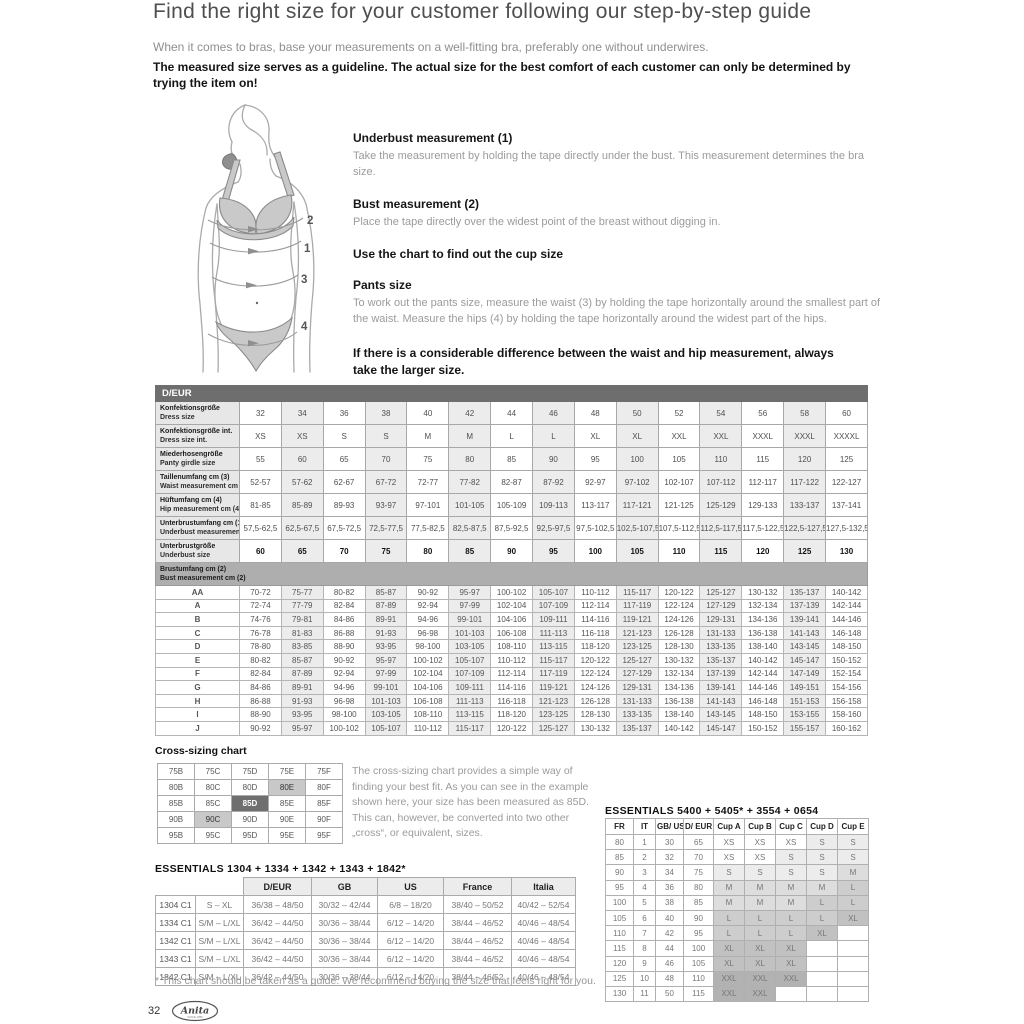  What do you see at coordinates (386, 660) in the screenshot?
I see `bust-range-cell: 95-97` at bounding box center [386, 660].